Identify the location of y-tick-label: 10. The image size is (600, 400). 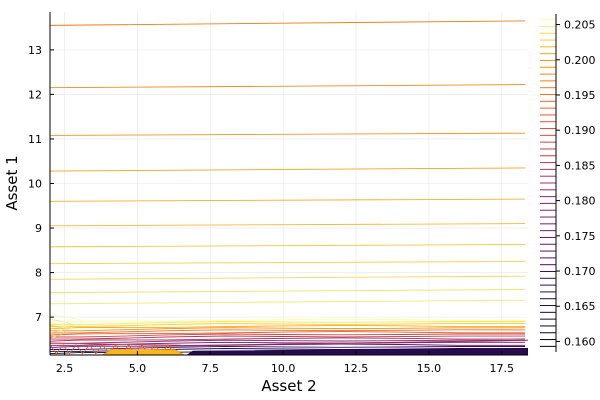
(35, 184).